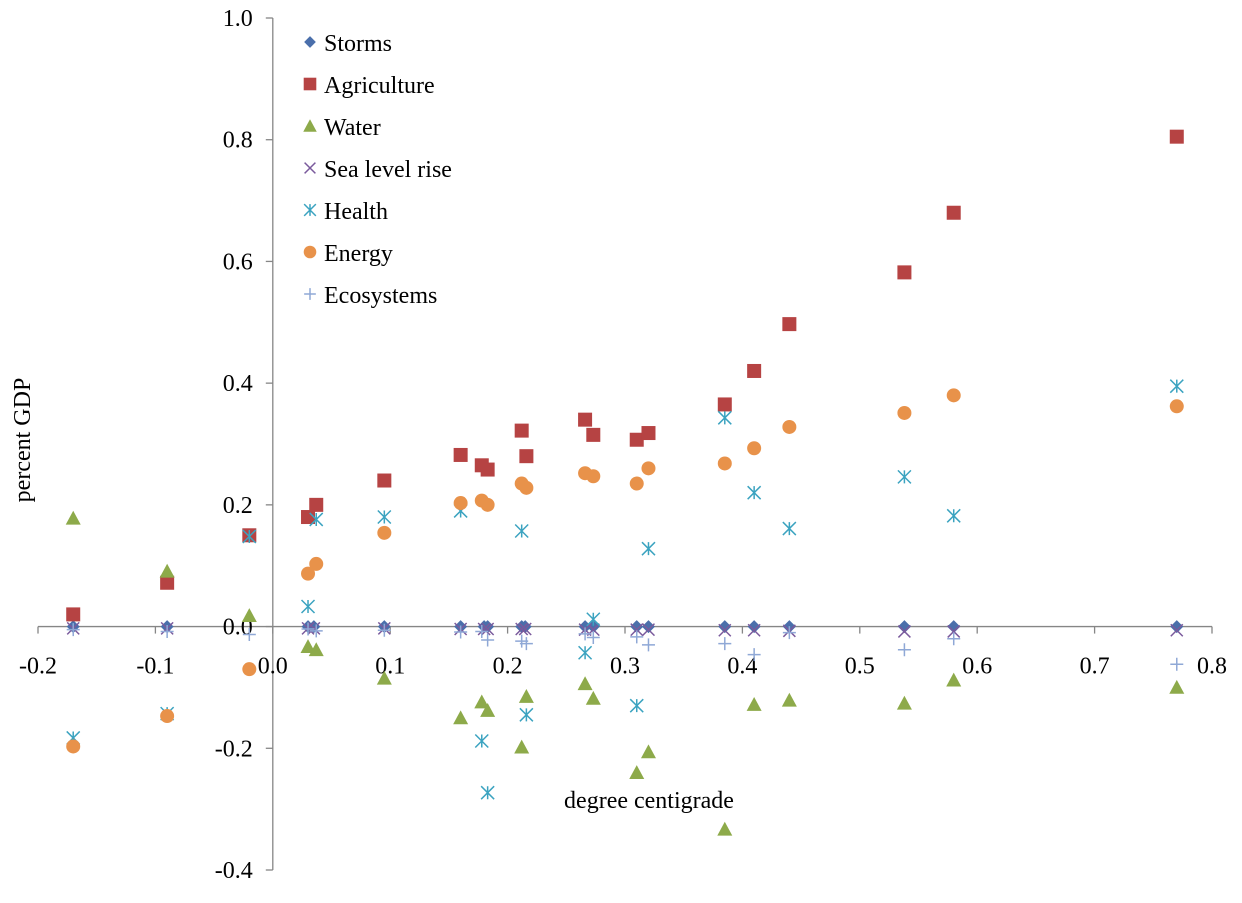 The height and width of the screenshot is (903, 1242). I want to click on series-sea-level-rise, so click(625, 629).